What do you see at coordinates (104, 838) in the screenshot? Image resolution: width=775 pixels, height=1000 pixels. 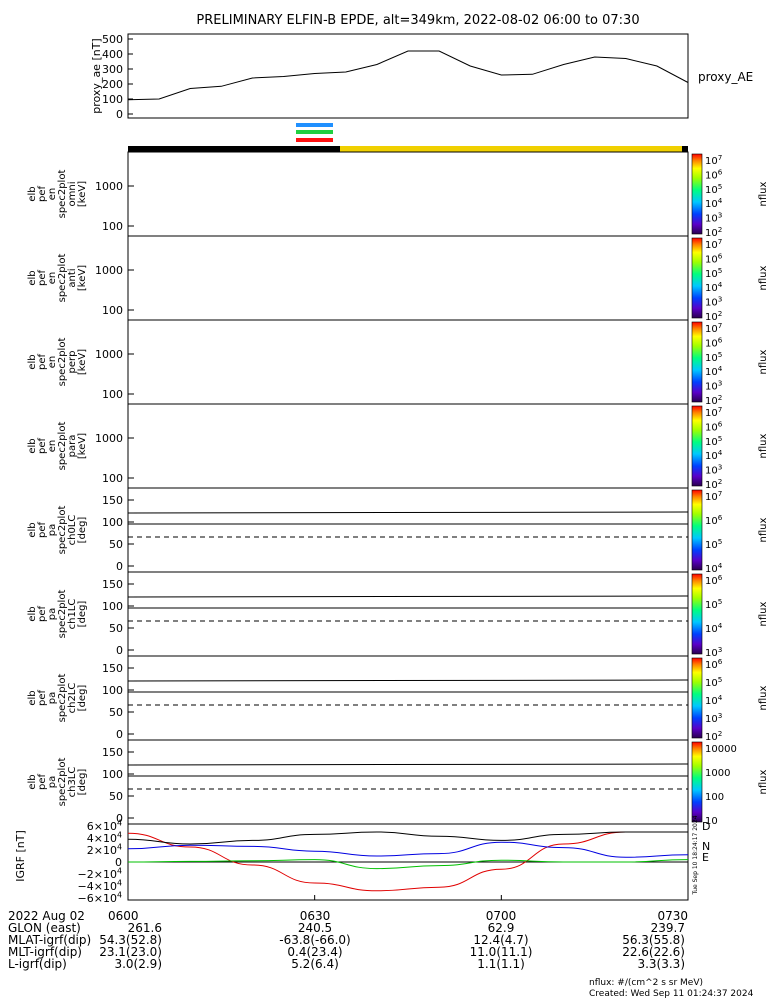 I see `igrf-ytick: 4×104` at bounding box center [104, 838].